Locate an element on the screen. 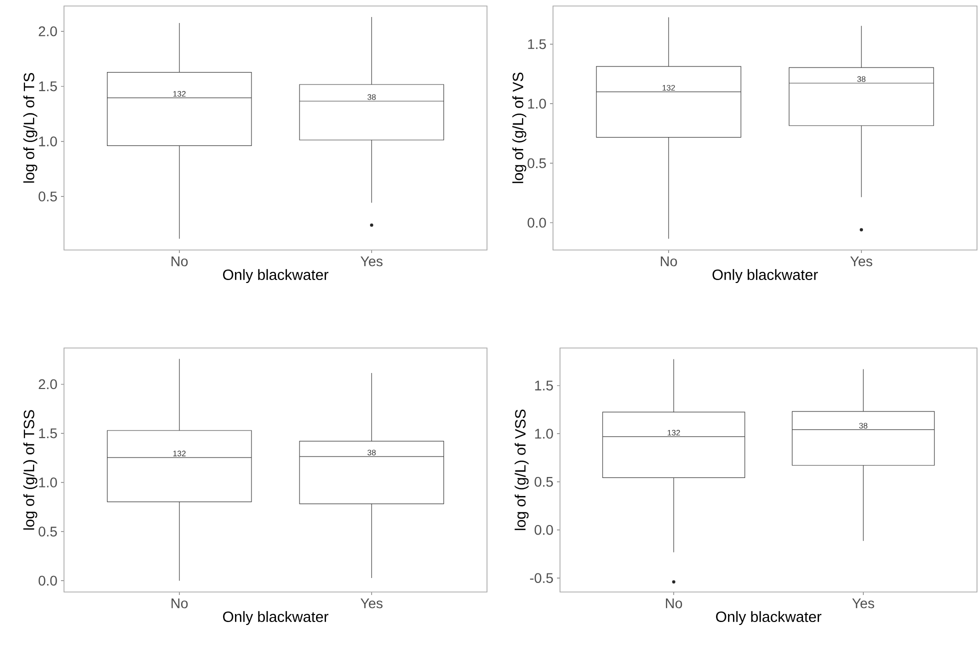 The width and height of the screenshot is (979, 645). y-tick-label: -0.5 is located at coordinates (541, 578).